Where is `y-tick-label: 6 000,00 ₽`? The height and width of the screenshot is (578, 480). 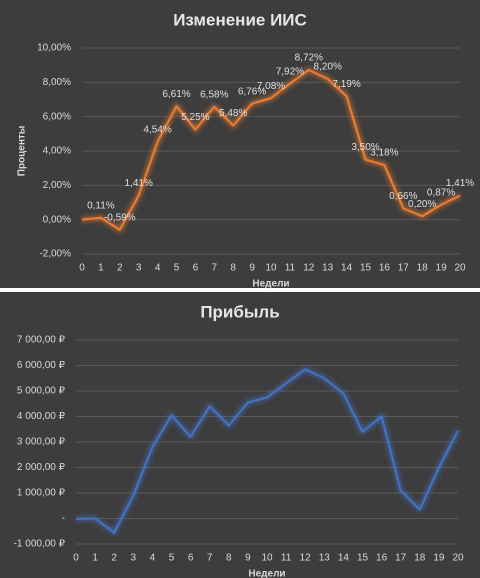 y-tick-label: 6 000,00 ₽ is located at coordinates (41, 365).